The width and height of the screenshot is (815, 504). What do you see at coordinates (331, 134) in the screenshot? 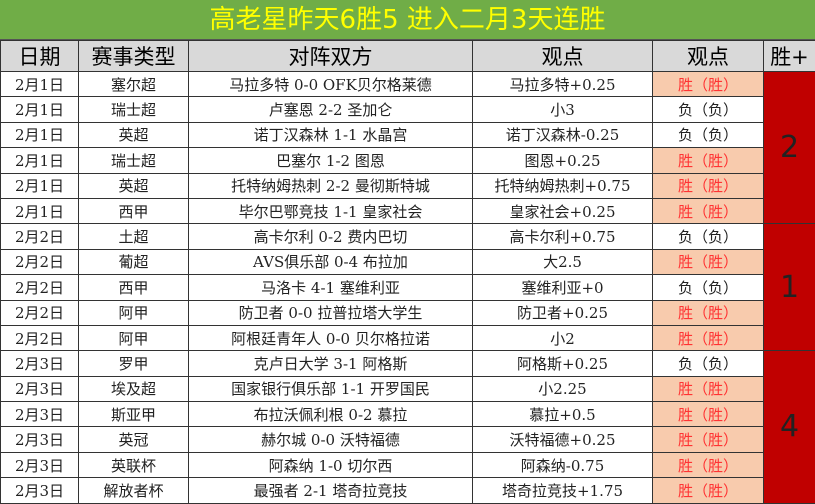
I see `match-cell: 诺丁汉森林 1-1 水晶宫` at bounding box center [331, 134].